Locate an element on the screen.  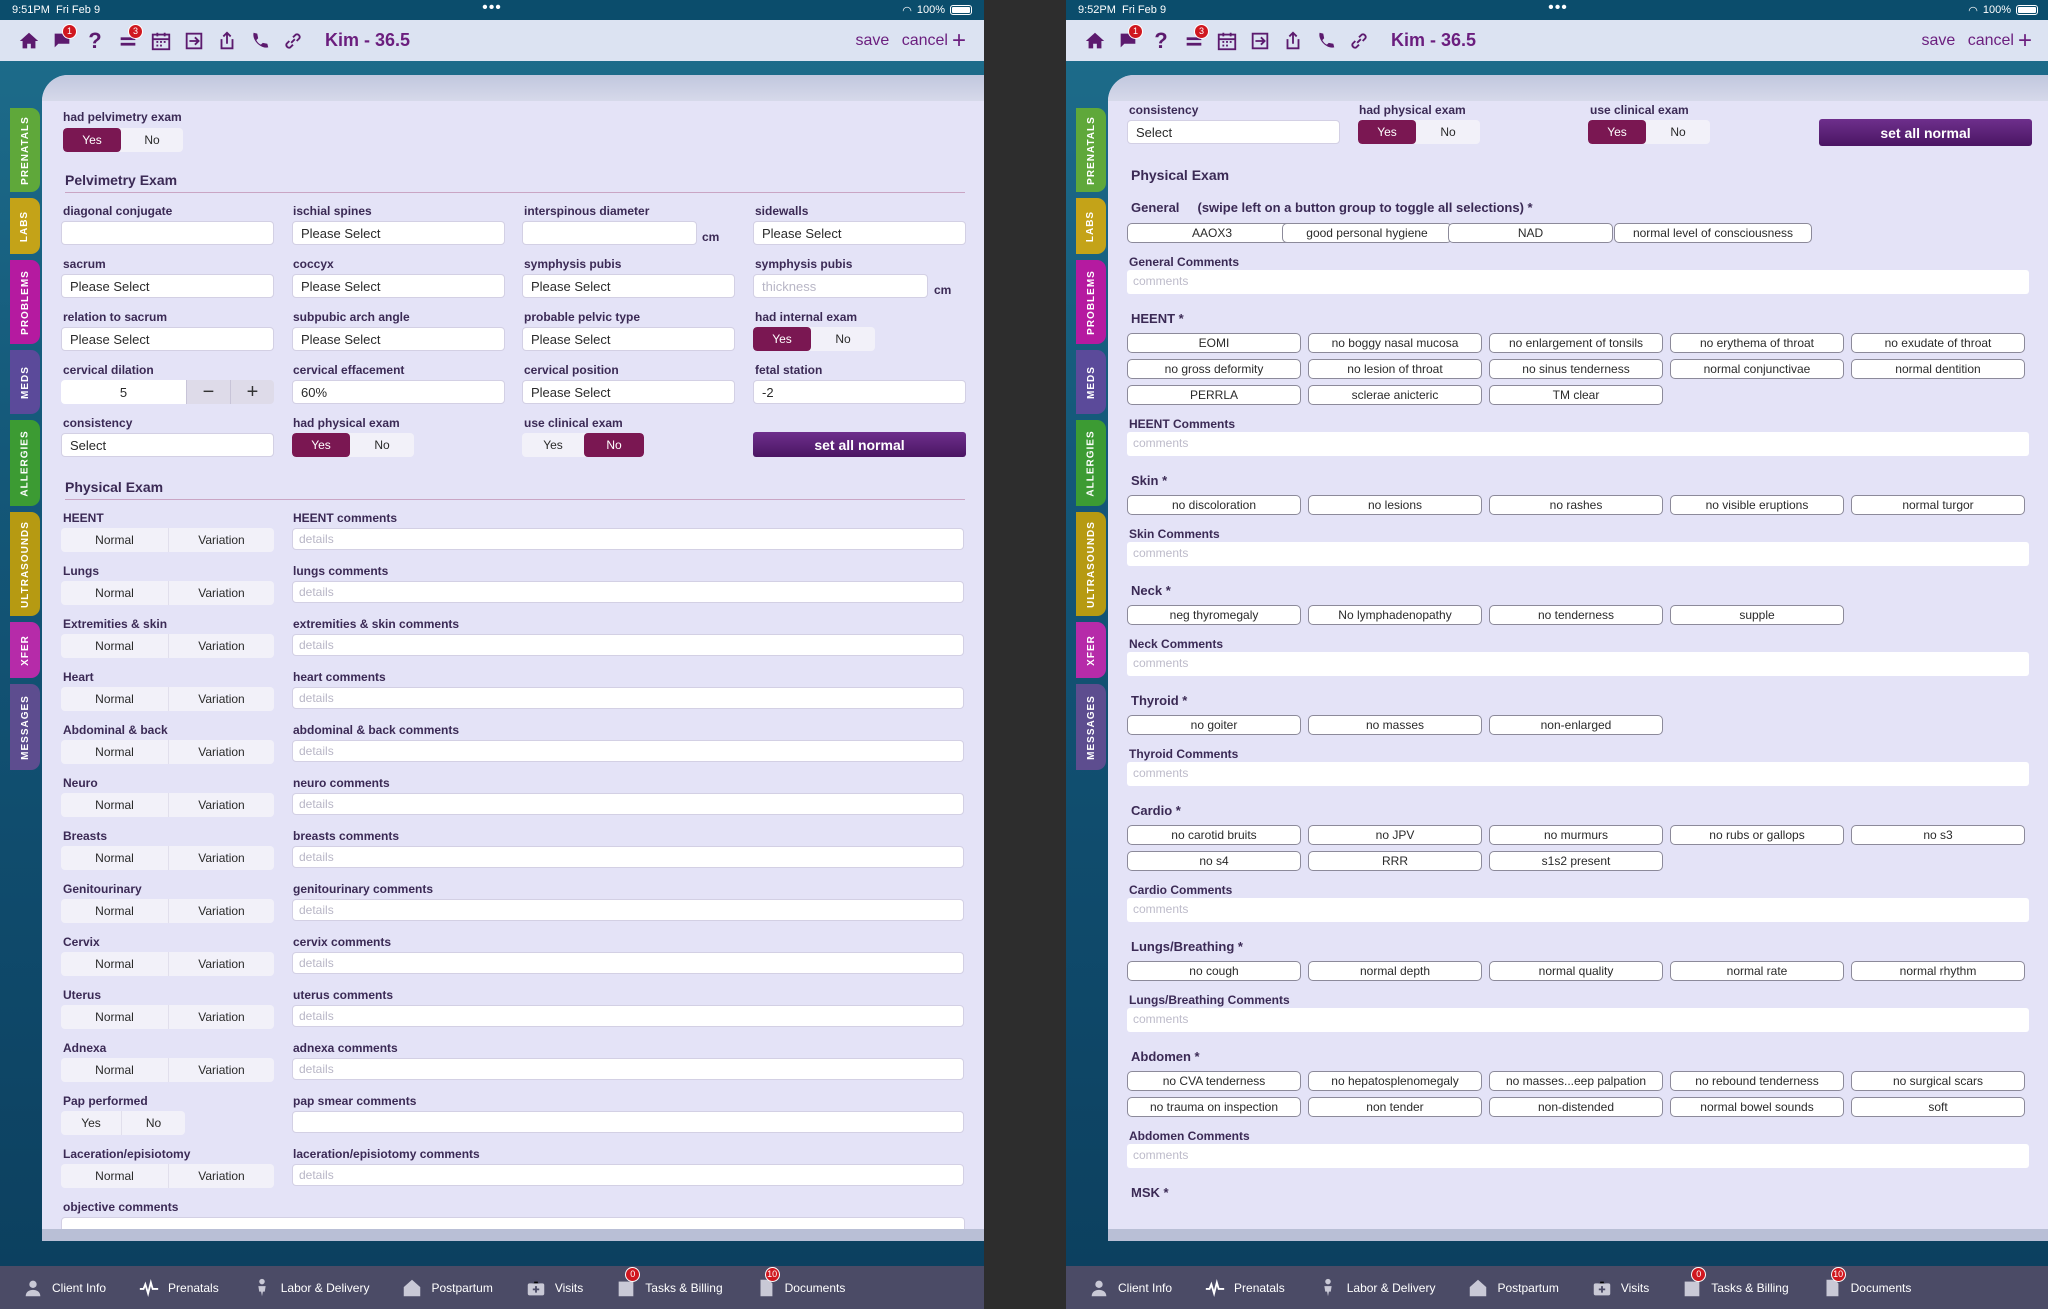
exam-finding-chip: good personal hygiene is located at coordinates (1367, 233).